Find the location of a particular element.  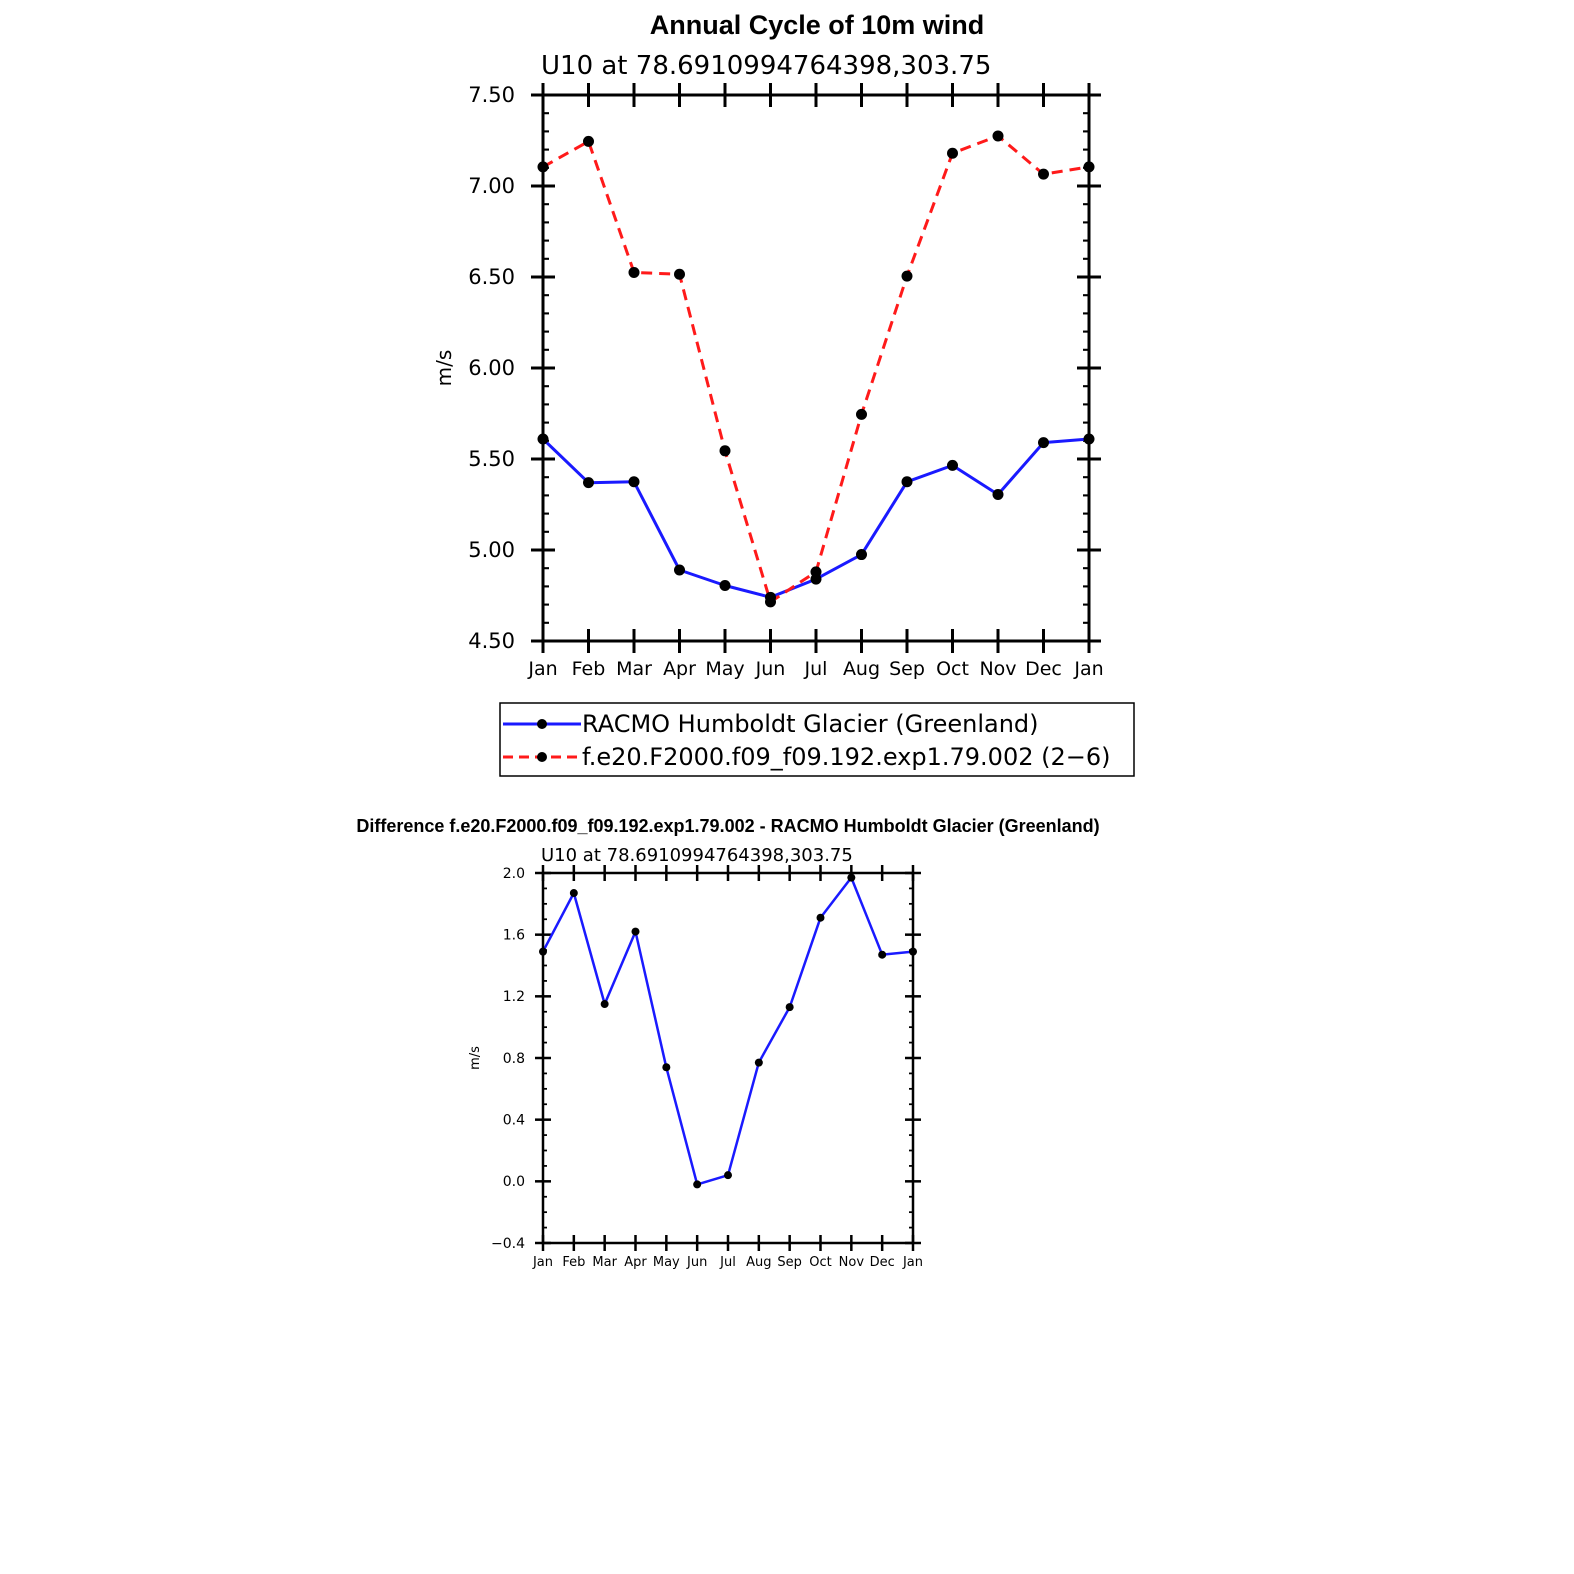

chart1-subtitle: U10 at 78.6910994764398,303.75 is located at coordinates (766, 66).